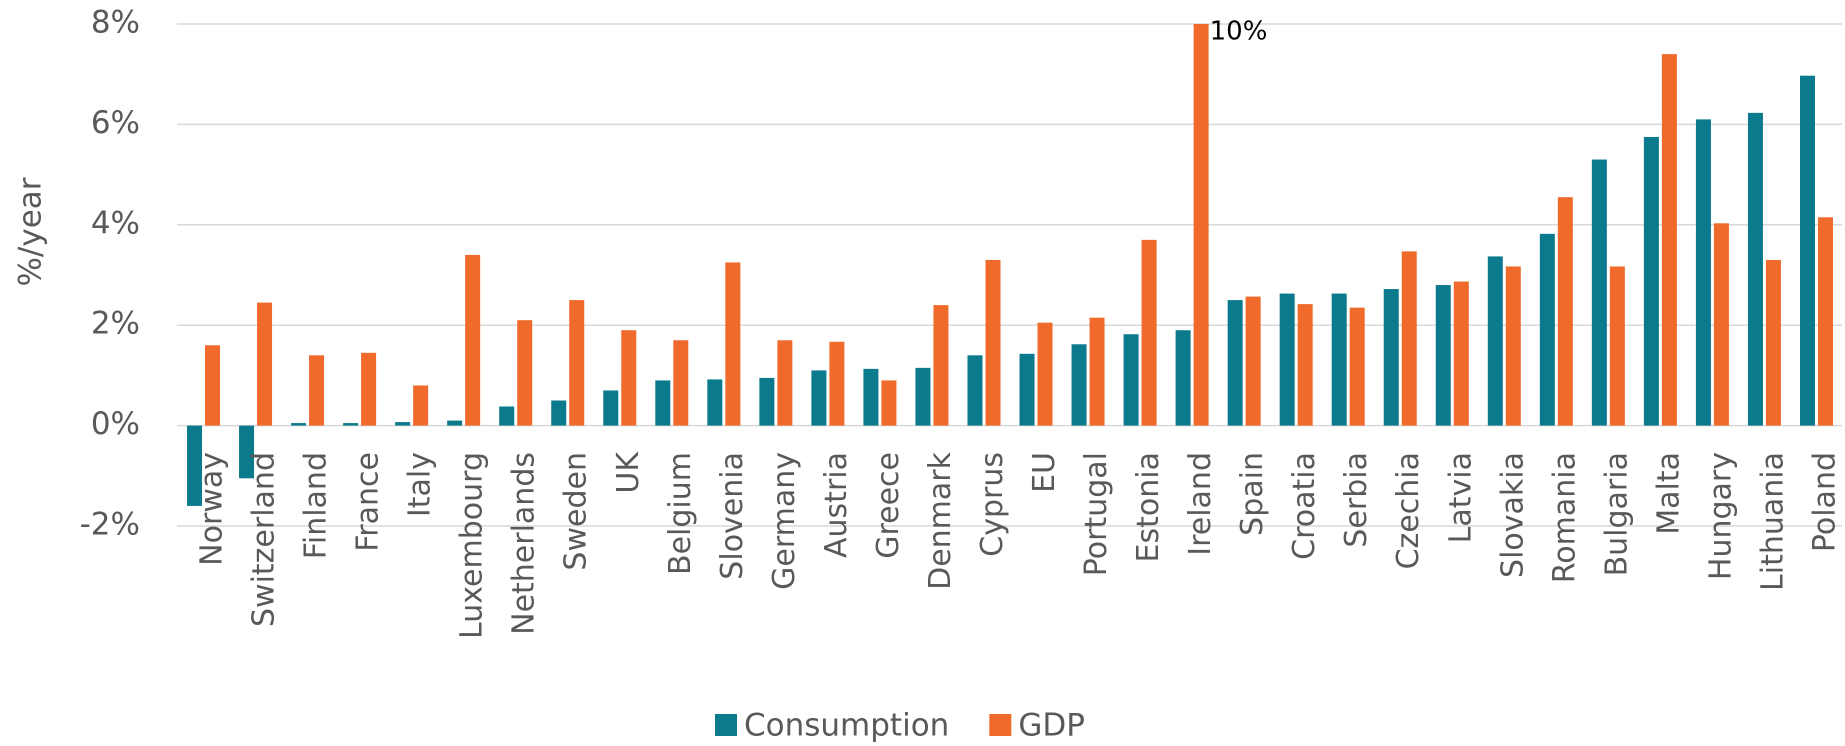 Image resolution: width=1845 pixels, height=746 pixels. Describe the element at coordinates (1512, 515) in the screenshot. I see `x-tick-label: Slovakia` at that location.